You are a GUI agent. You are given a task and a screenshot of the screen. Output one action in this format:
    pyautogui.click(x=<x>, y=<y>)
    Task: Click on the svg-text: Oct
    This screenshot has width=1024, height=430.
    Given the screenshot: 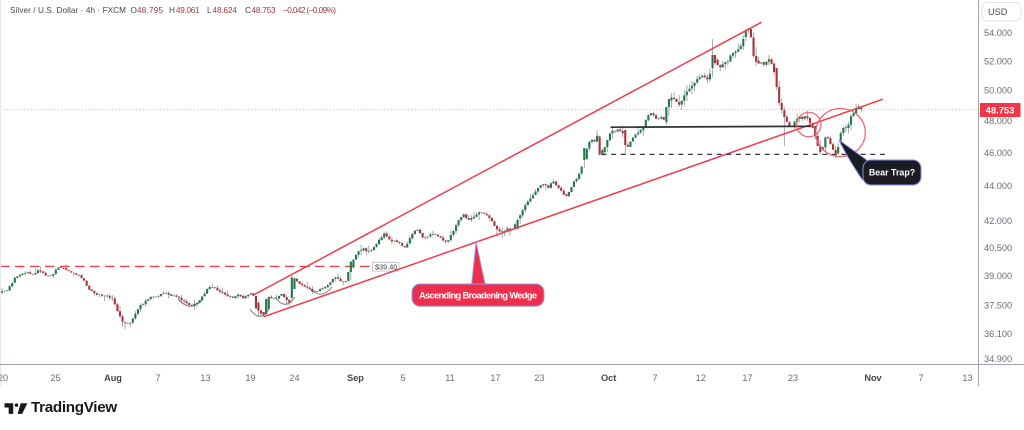 What is the action you would take?
    pyautogui.click(x=608, y=378)
    